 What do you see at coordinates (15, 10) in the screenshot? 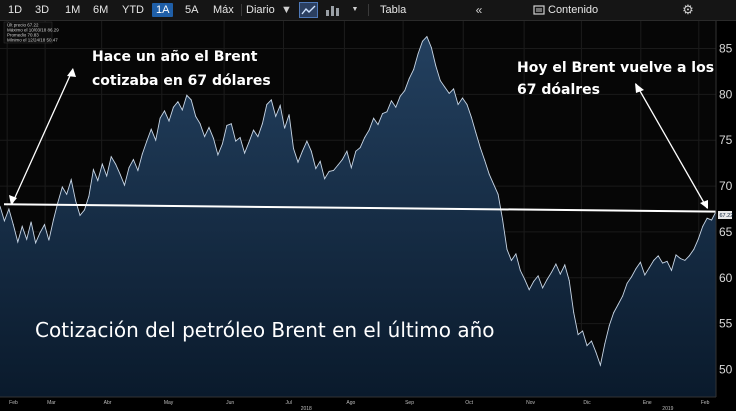
I see `range-1d-button: 1D` at bounding box center [15, 10].